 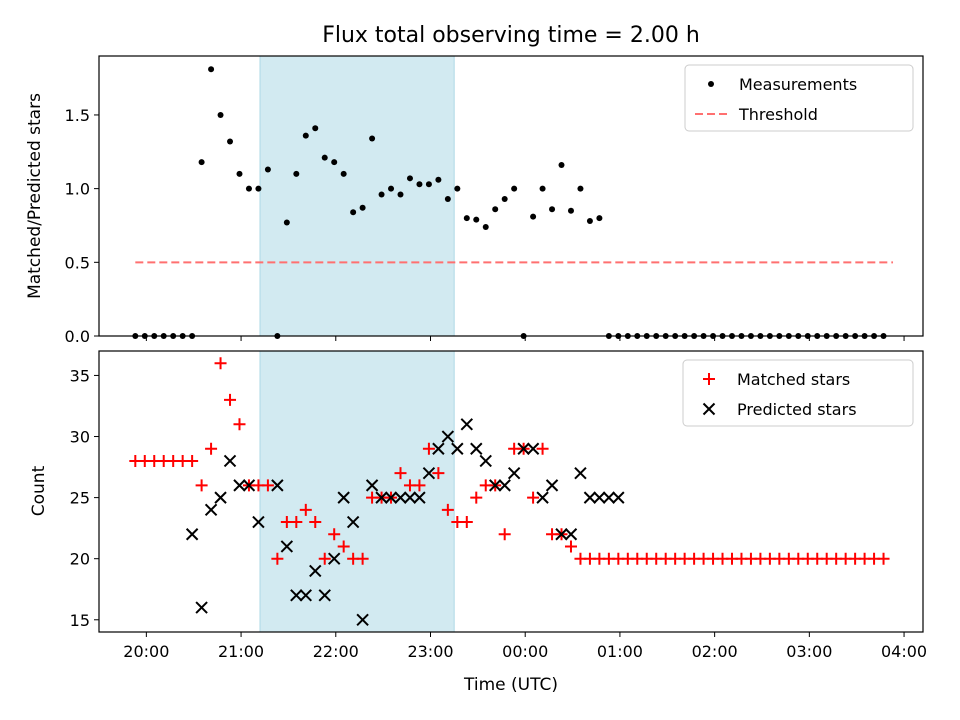 I want to click on y-tick-label: 20, so click(x=80, y=559).